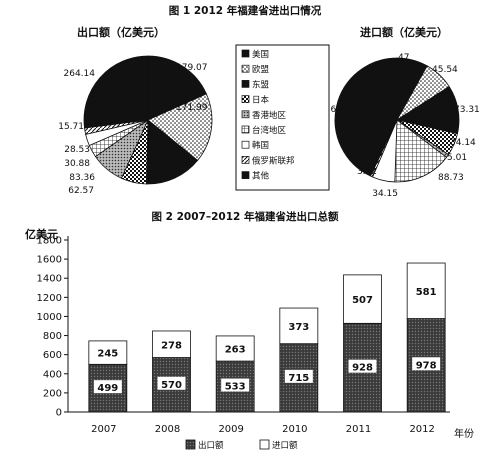 The image size is (491, 454). What do you see at coordinates (404, 32) in the screenshot?
I see `import-pie-title: 进口额（亿美元）` at bounding box center [404, 32].